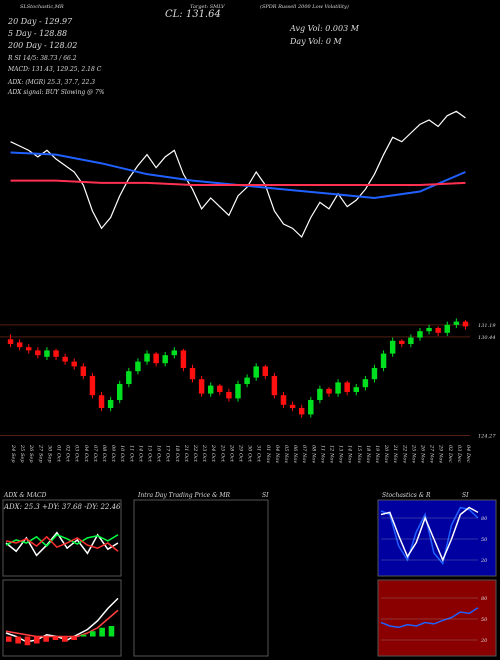  Describe the element at coordinates (40, 453) in the screenshot. I see `x-tick-label: 27 Sep` at that location.